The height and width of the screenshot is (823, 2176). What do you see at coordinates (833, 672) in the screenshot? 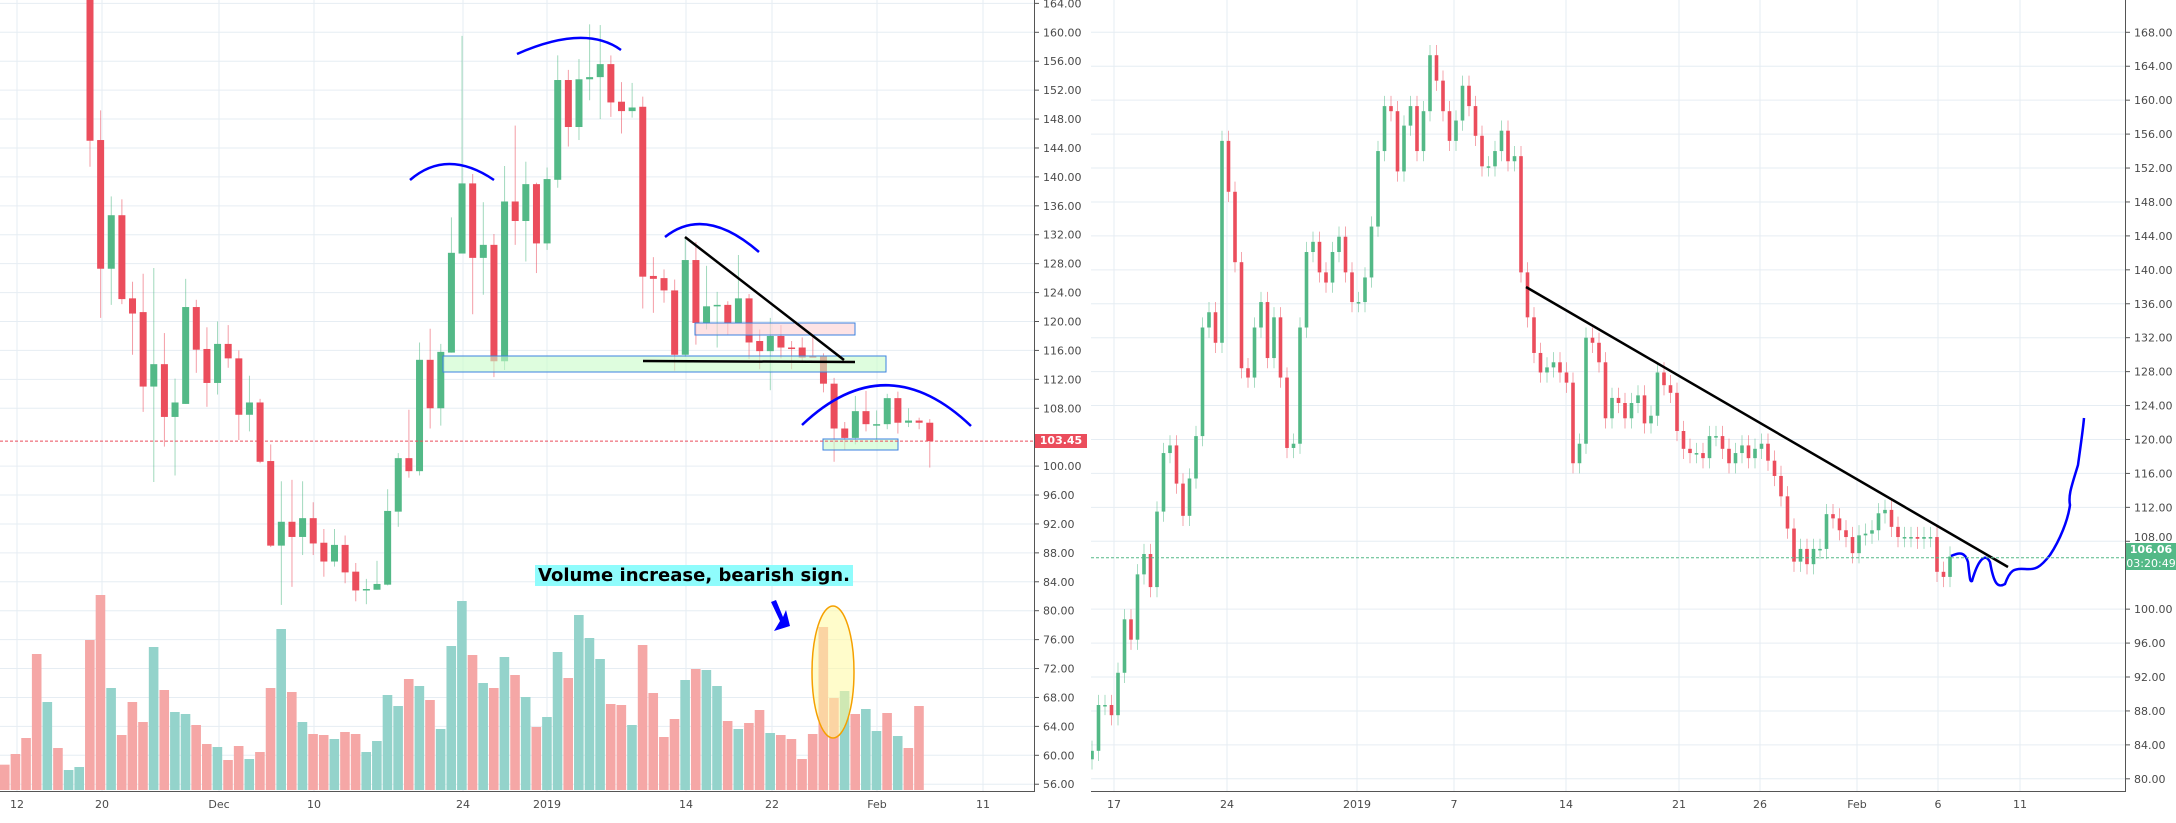
I see `volume-highlight-ellipse` at bounding box center [833, 672].